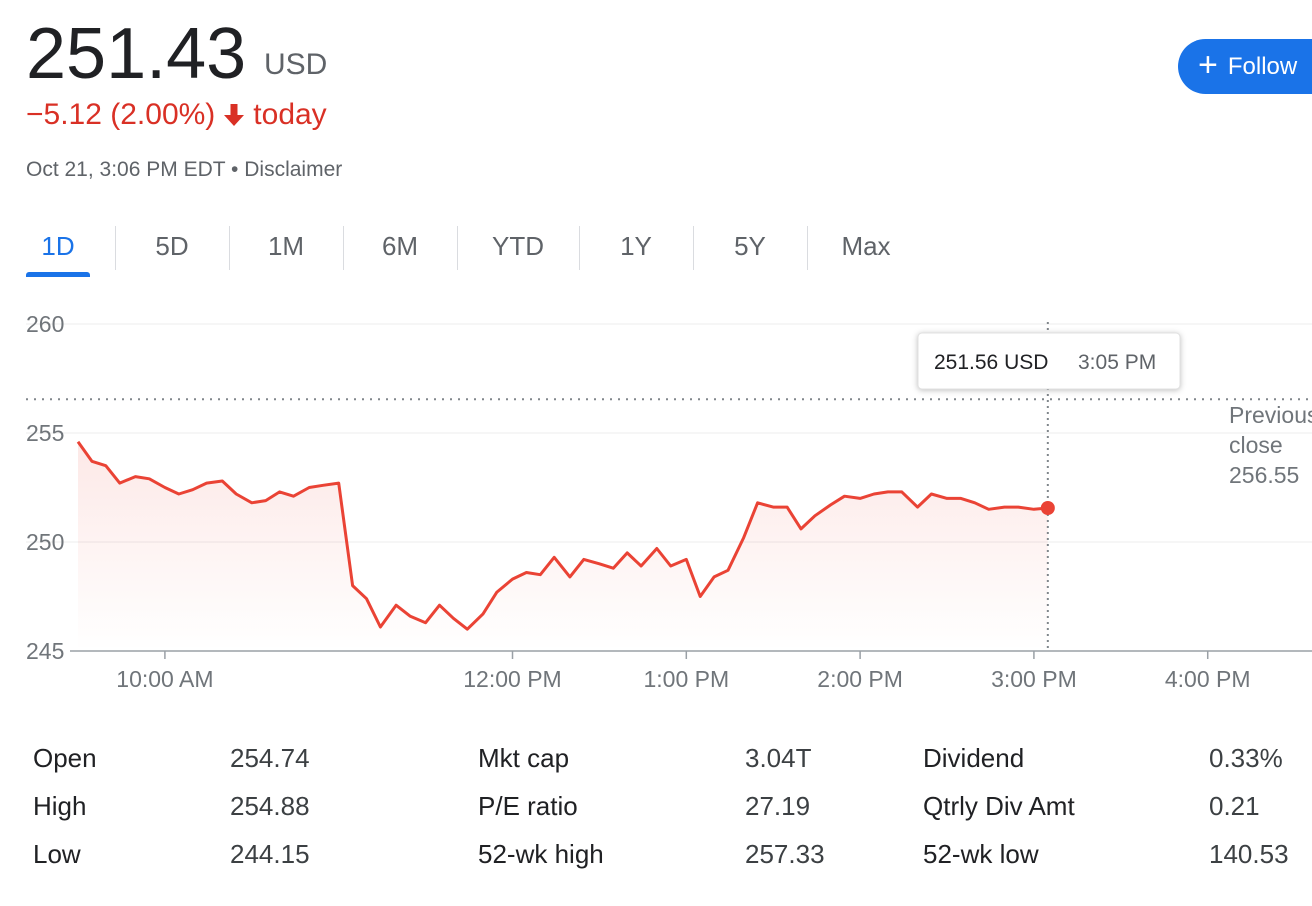 This screenshot has height=906, width=1312. I want to click on stat-label-52wk-high: 52-wk high, so click(541, 854).